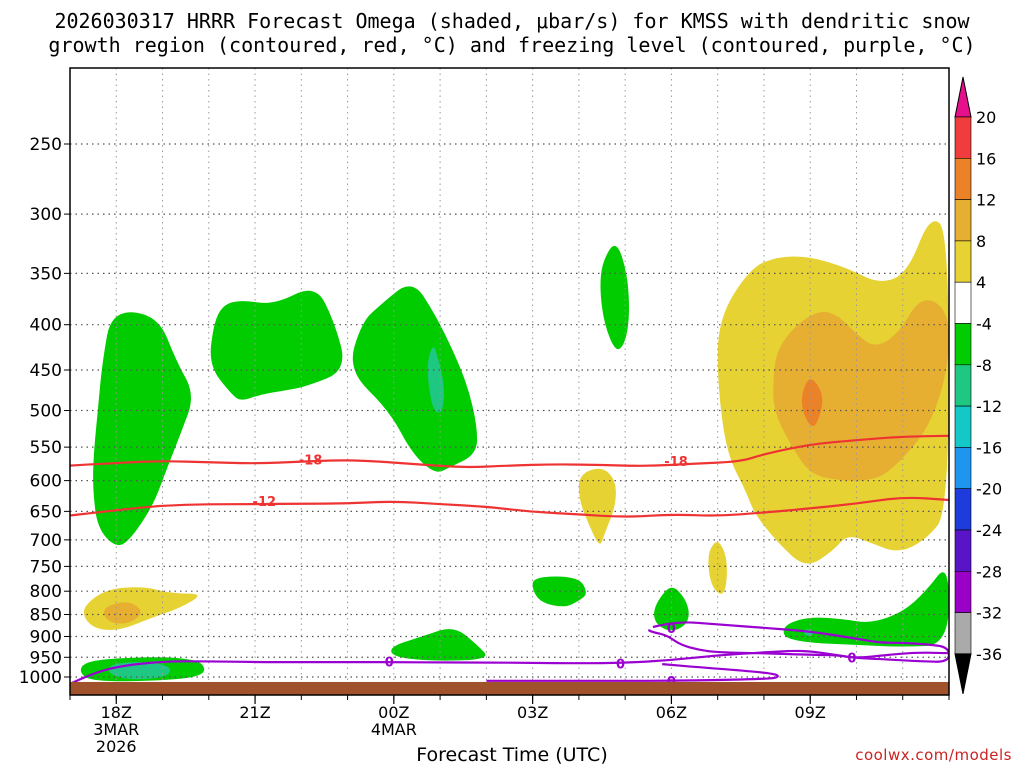  Describe the element at coordinates (265, 502) in the screenshot. I see `dendritic-bottom-label-1: -12` at that location.